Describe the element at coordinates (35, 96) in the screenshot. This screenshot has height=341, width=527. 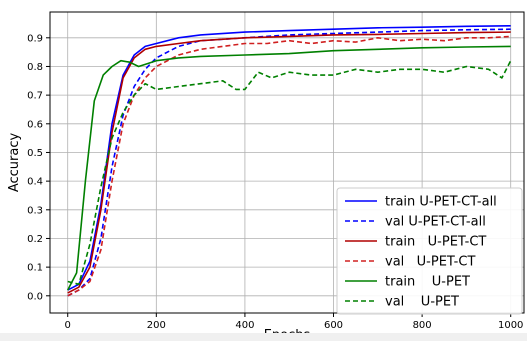
I see `y-tick-label: 0.7` at that location.